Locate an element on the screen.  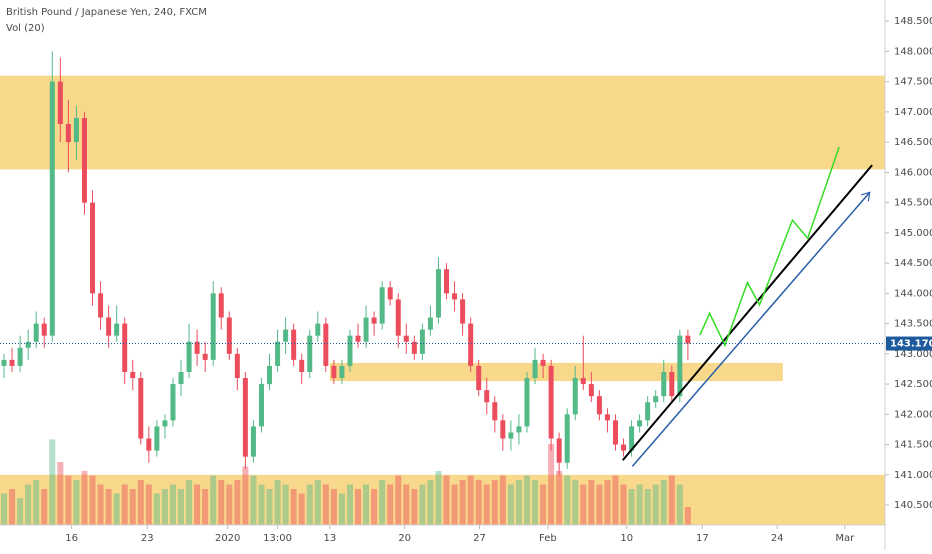
y-tick-label: 143.000 is located at coordinates (913, 354).